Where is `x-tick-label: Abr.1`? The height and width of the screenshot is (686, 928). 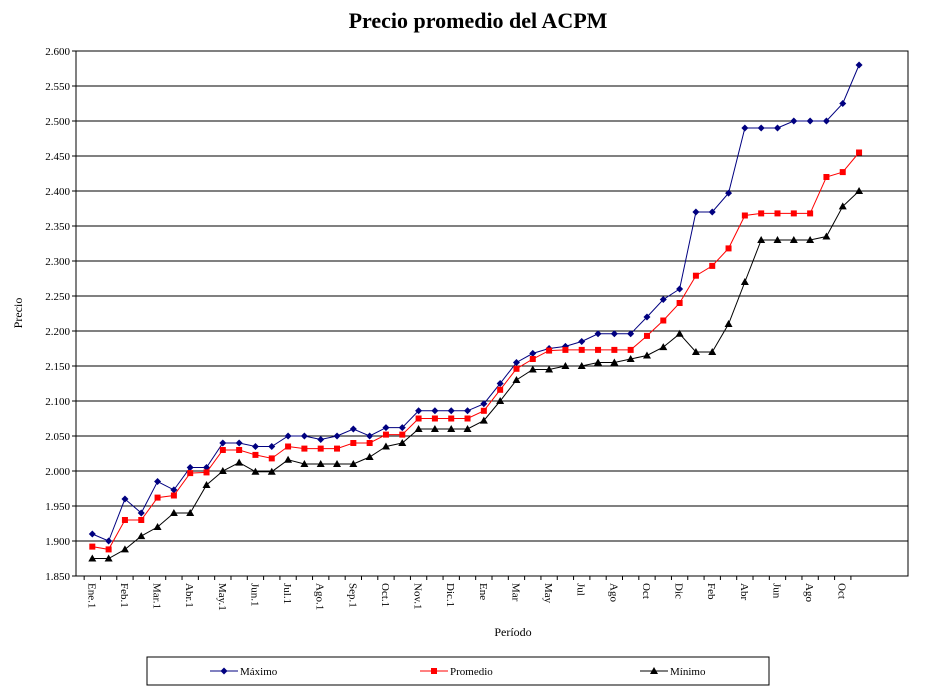
x-tick-label: Abr.1 is located at coordinates (189, 595).